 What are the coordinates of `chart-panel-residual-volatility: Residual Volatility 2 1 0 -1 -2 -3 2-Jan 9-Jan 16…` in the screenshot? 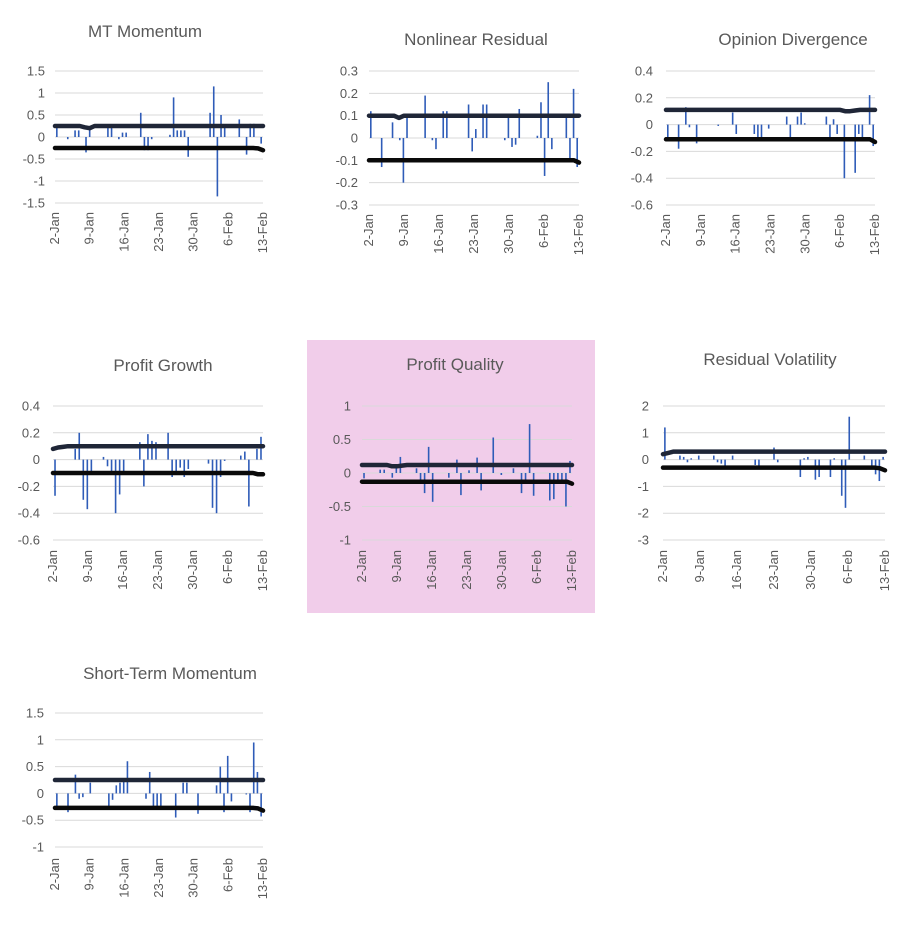 It's located at (763, 488).